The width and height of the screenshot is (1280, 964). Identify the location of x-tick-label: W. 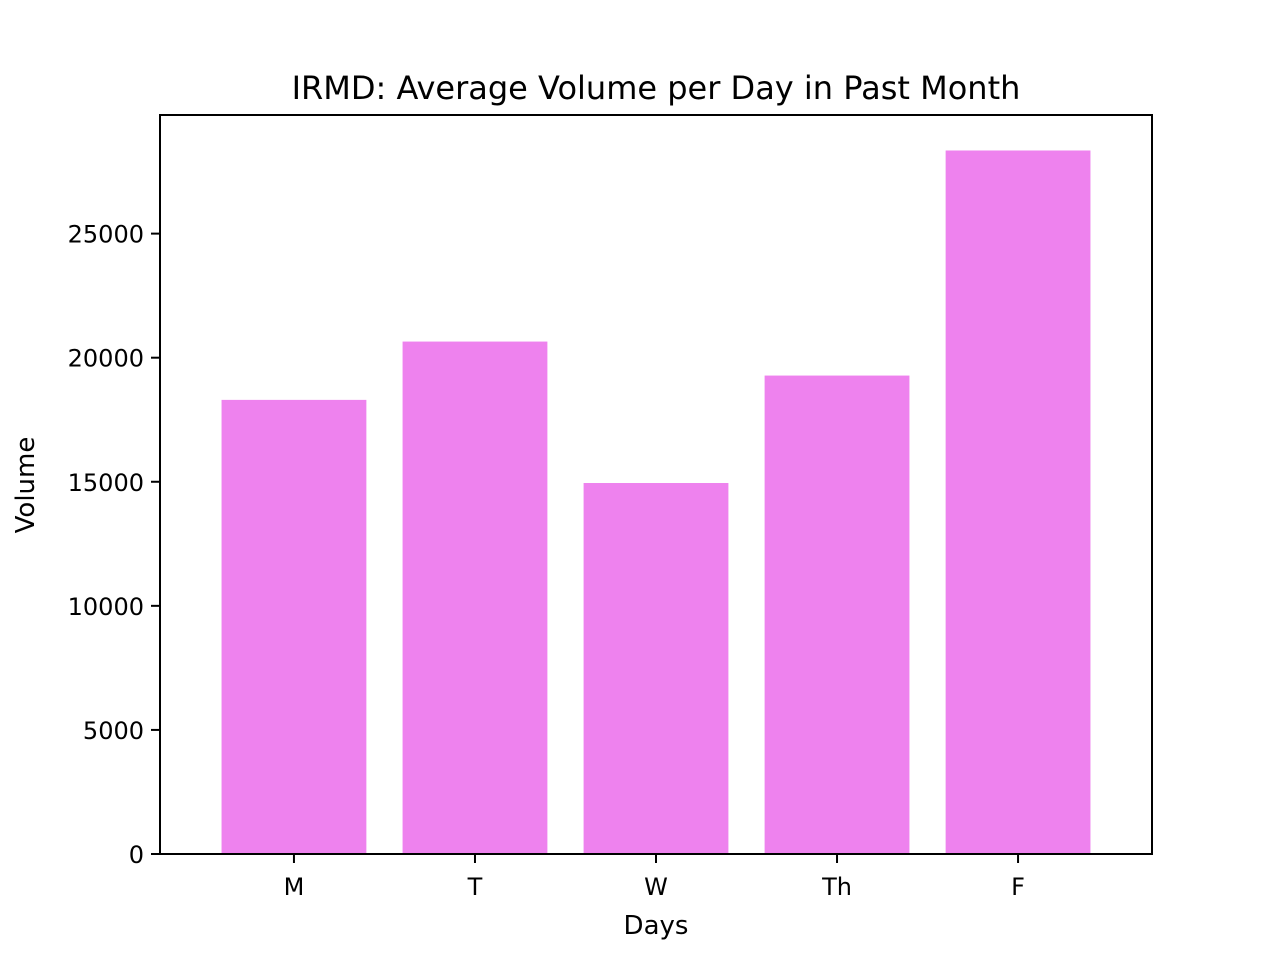
(656, 887).